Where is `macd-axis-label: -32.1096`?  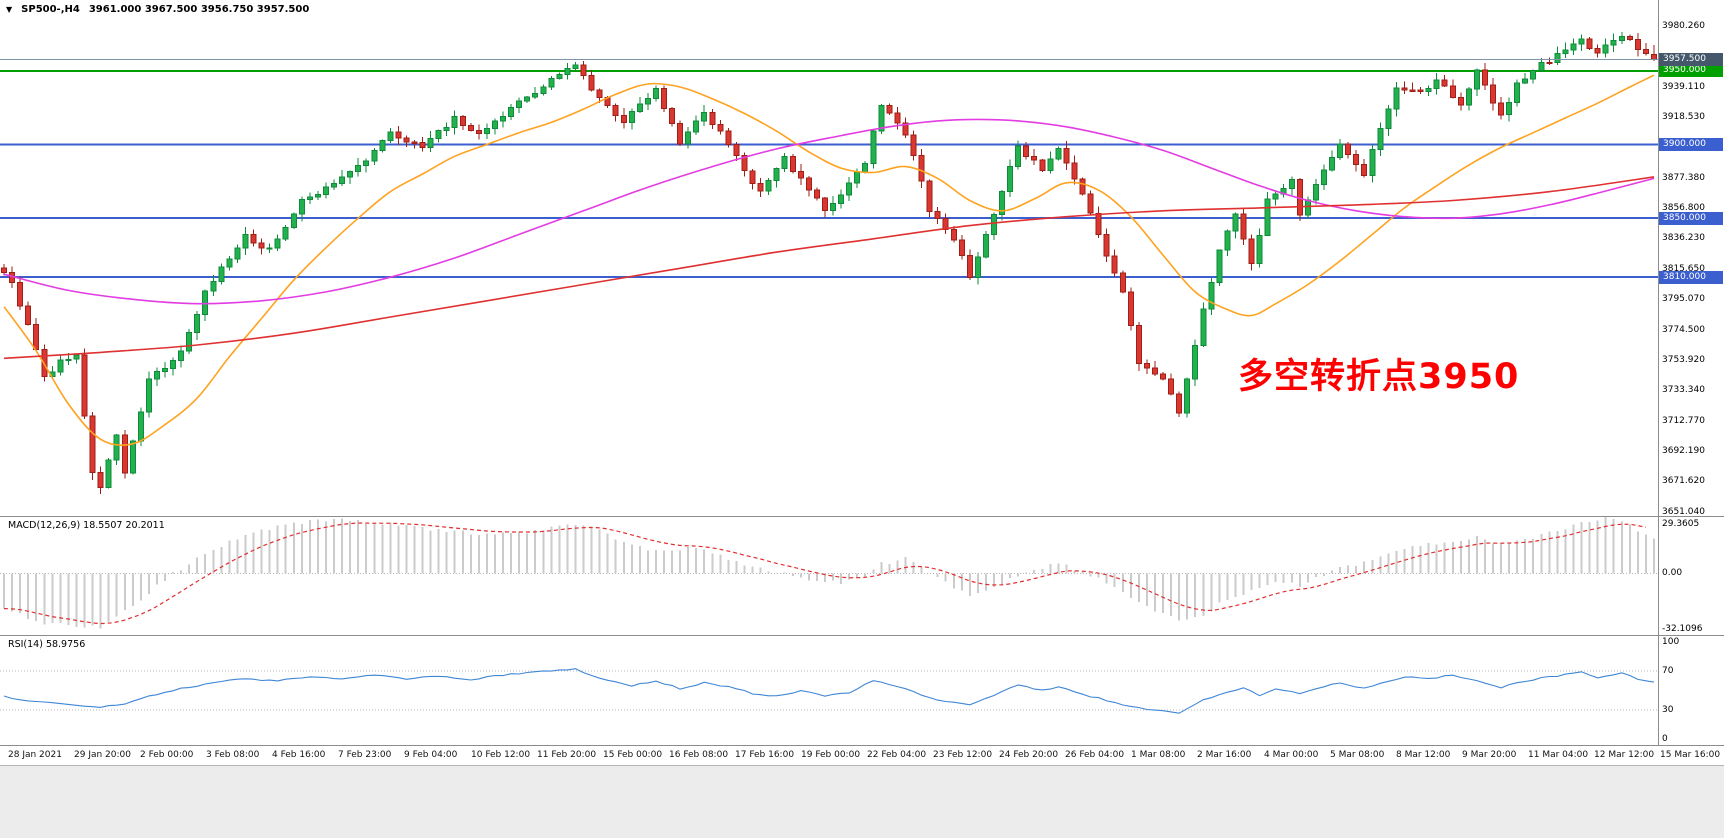 macd-axis-label: -32.1096 is located at coordinates (1682, 629).